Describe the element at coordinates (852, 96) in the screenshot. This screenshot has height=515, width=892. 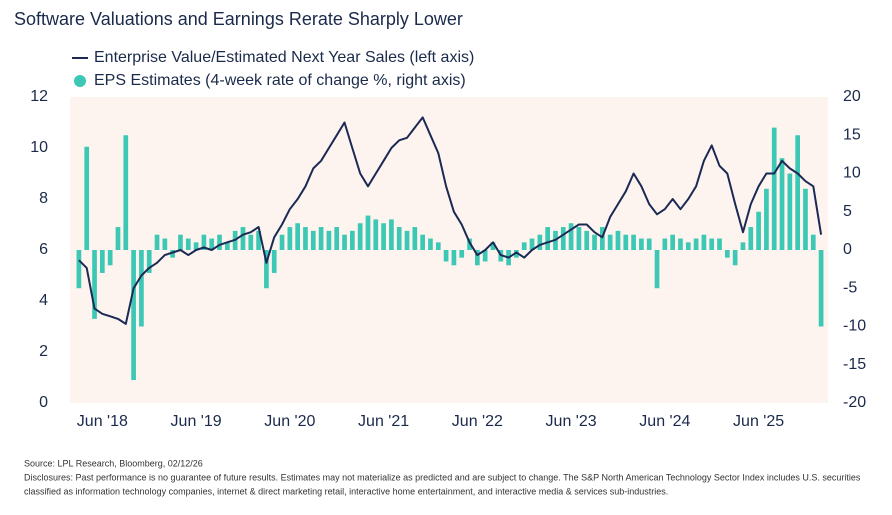
I see `y2-tick-label: 20` at that location.